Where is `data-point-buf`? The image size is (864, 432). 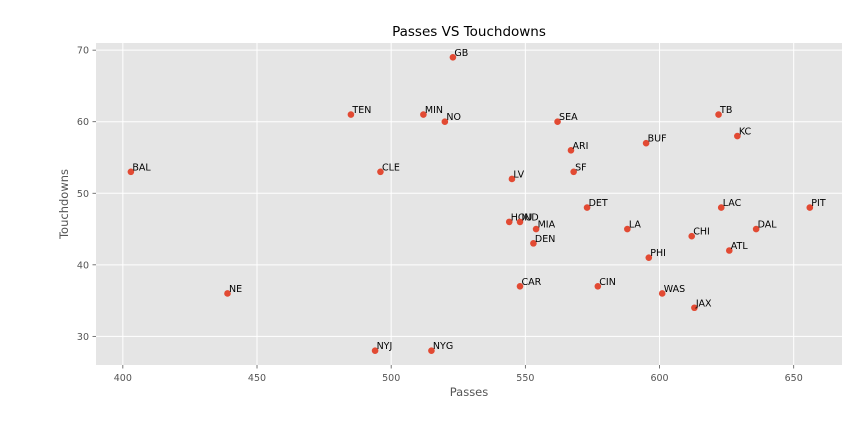 data-point-buf is located at coordinates (646, 143).